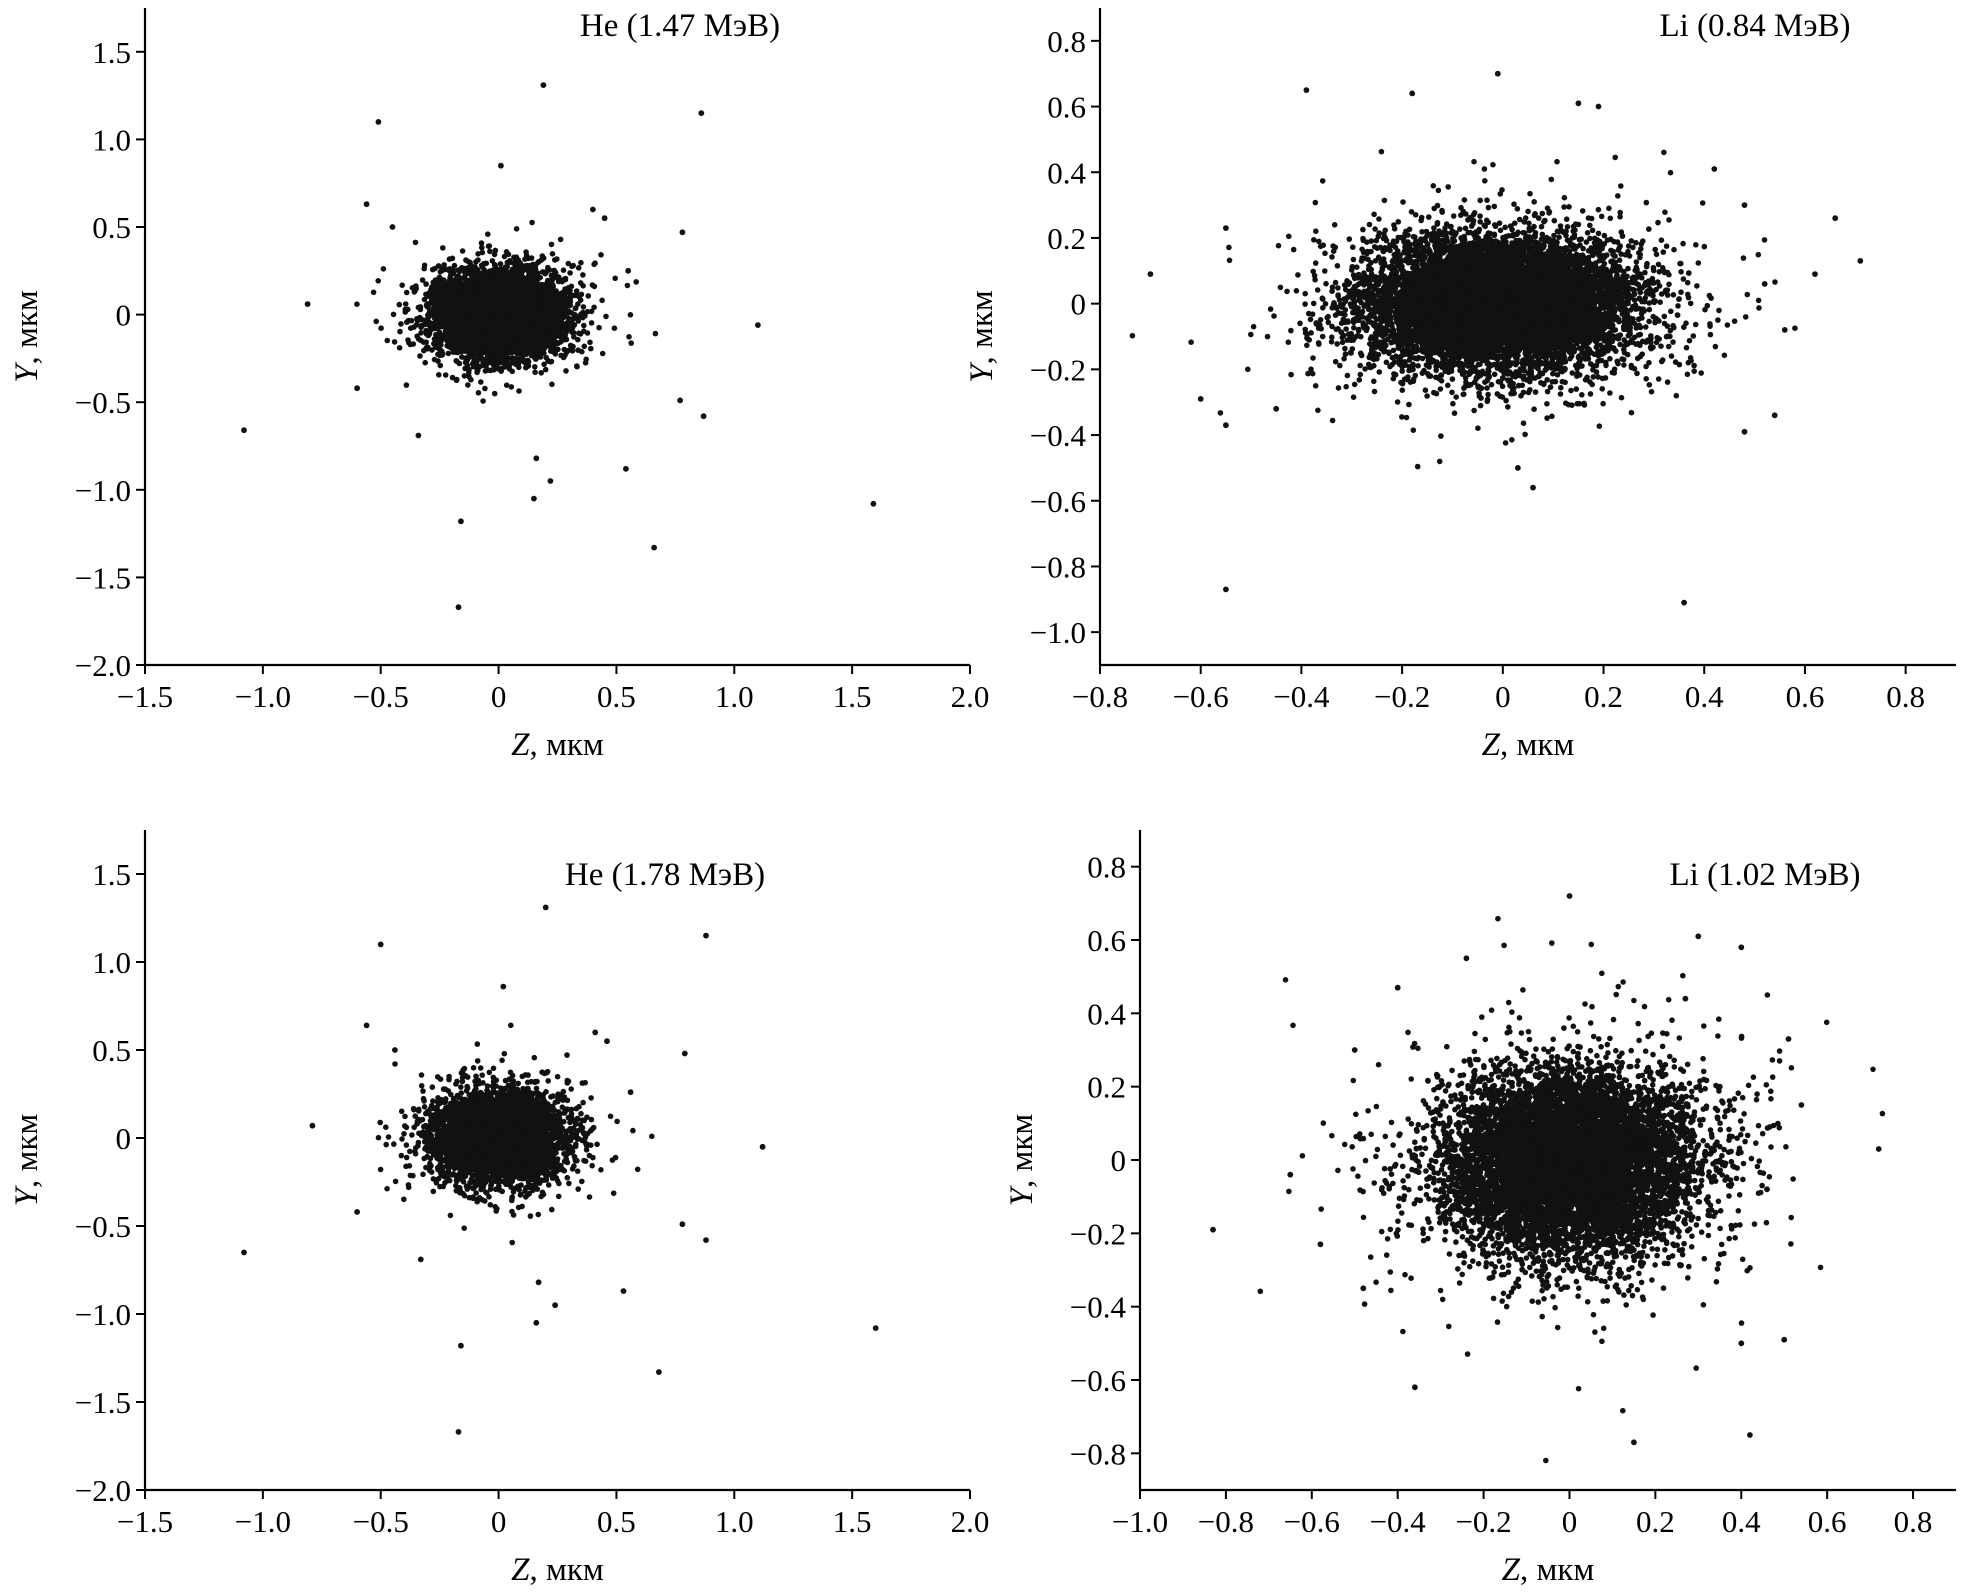 Image resolution: width=1966 pixels, height=1596 pixels. I want to click on data-points, so click(558, 346).